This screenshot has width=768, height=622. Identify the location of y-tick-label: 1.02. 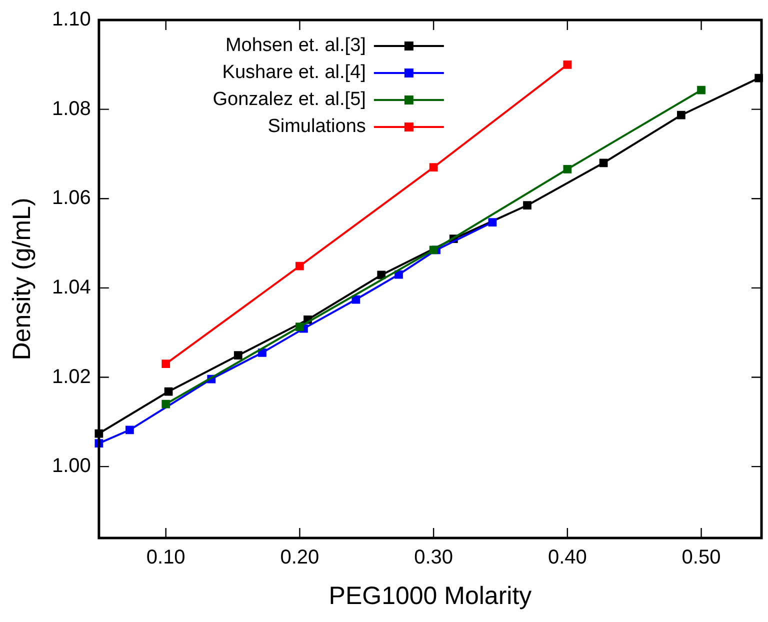
(71, 377).